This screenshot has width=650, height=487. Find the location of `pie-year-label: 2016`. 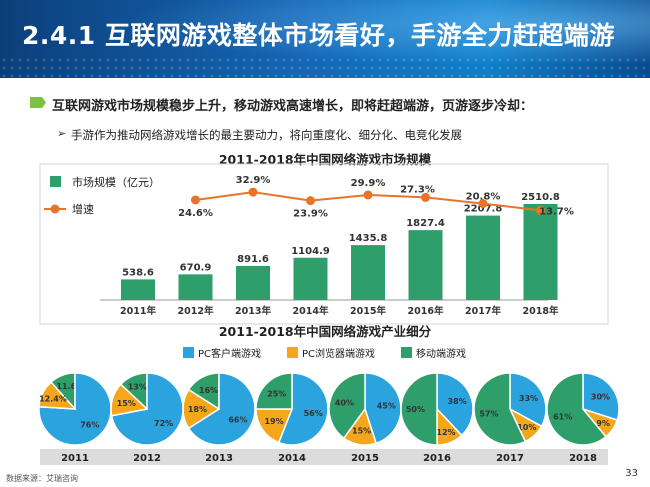

pie-year-label: 2016 is located at coordinates (437, 458).